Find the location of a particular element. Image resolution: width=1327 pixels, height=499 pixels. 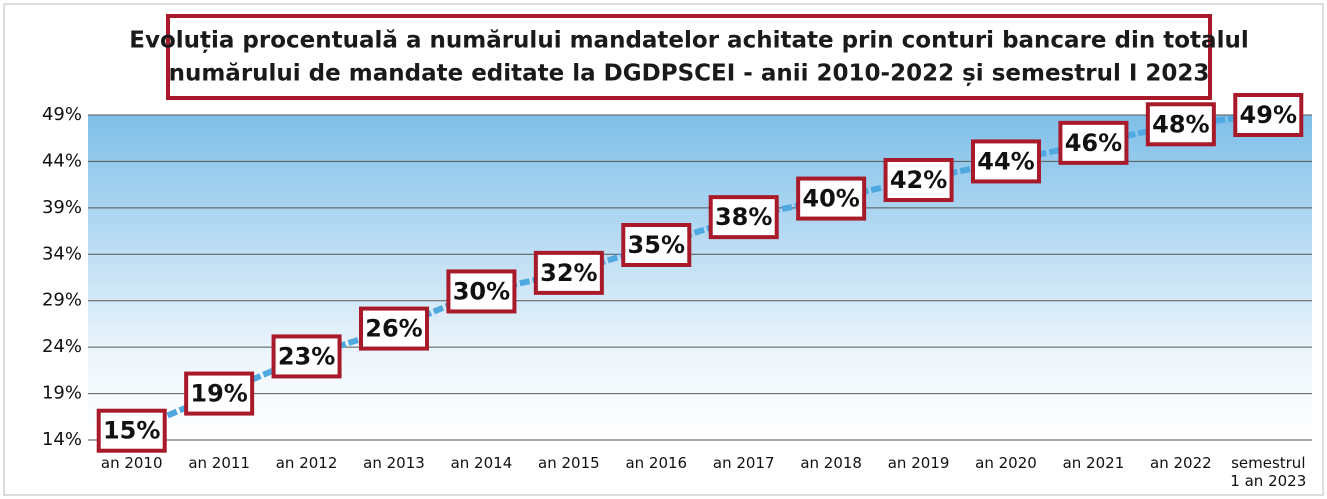

data-label: 48% is located at coordinates (1180, 124).